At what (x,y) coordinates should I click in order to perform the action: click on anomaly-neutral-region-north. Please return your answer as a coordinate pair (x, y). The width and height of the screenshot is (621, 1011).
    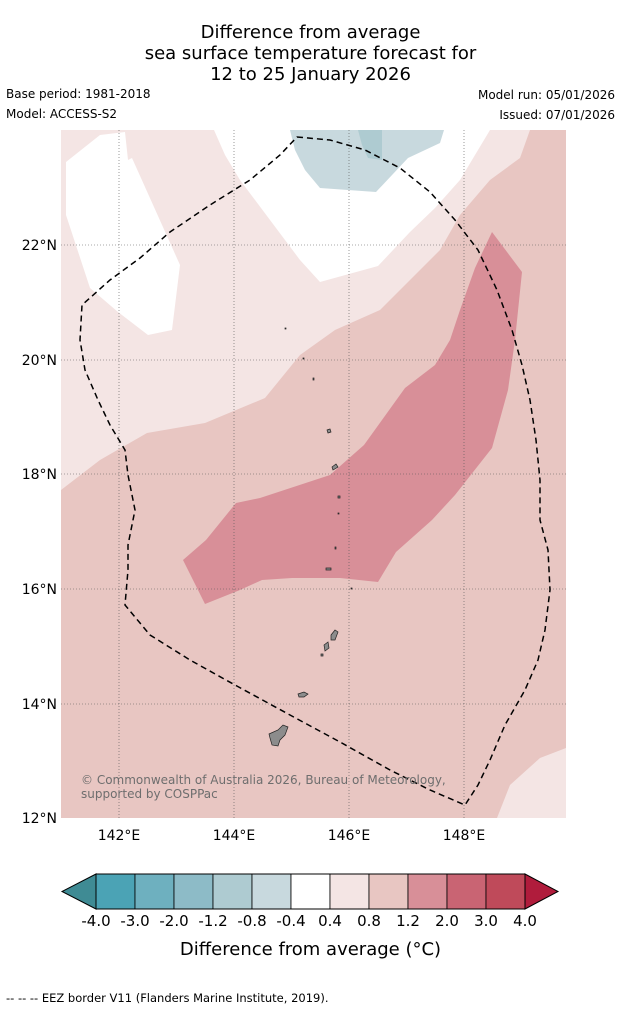
    Looking at the image, I should click on (352, 206).